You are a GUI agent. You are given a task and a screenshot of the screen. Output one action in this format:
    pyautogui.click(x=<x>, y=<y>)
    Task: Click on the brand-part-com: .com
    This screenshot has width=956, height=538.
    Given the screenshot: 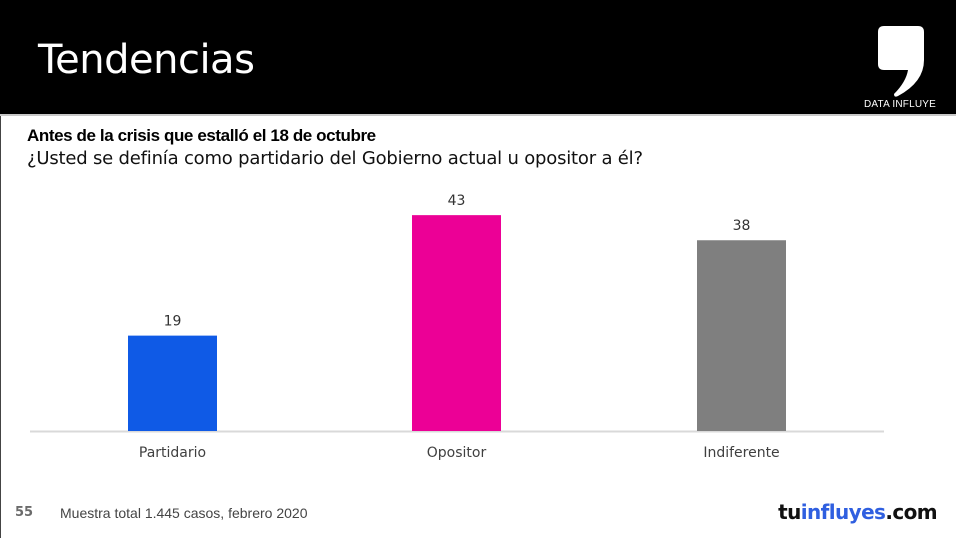 What is the action you would take?
    pyautogui.click(x=911, y=512)
    